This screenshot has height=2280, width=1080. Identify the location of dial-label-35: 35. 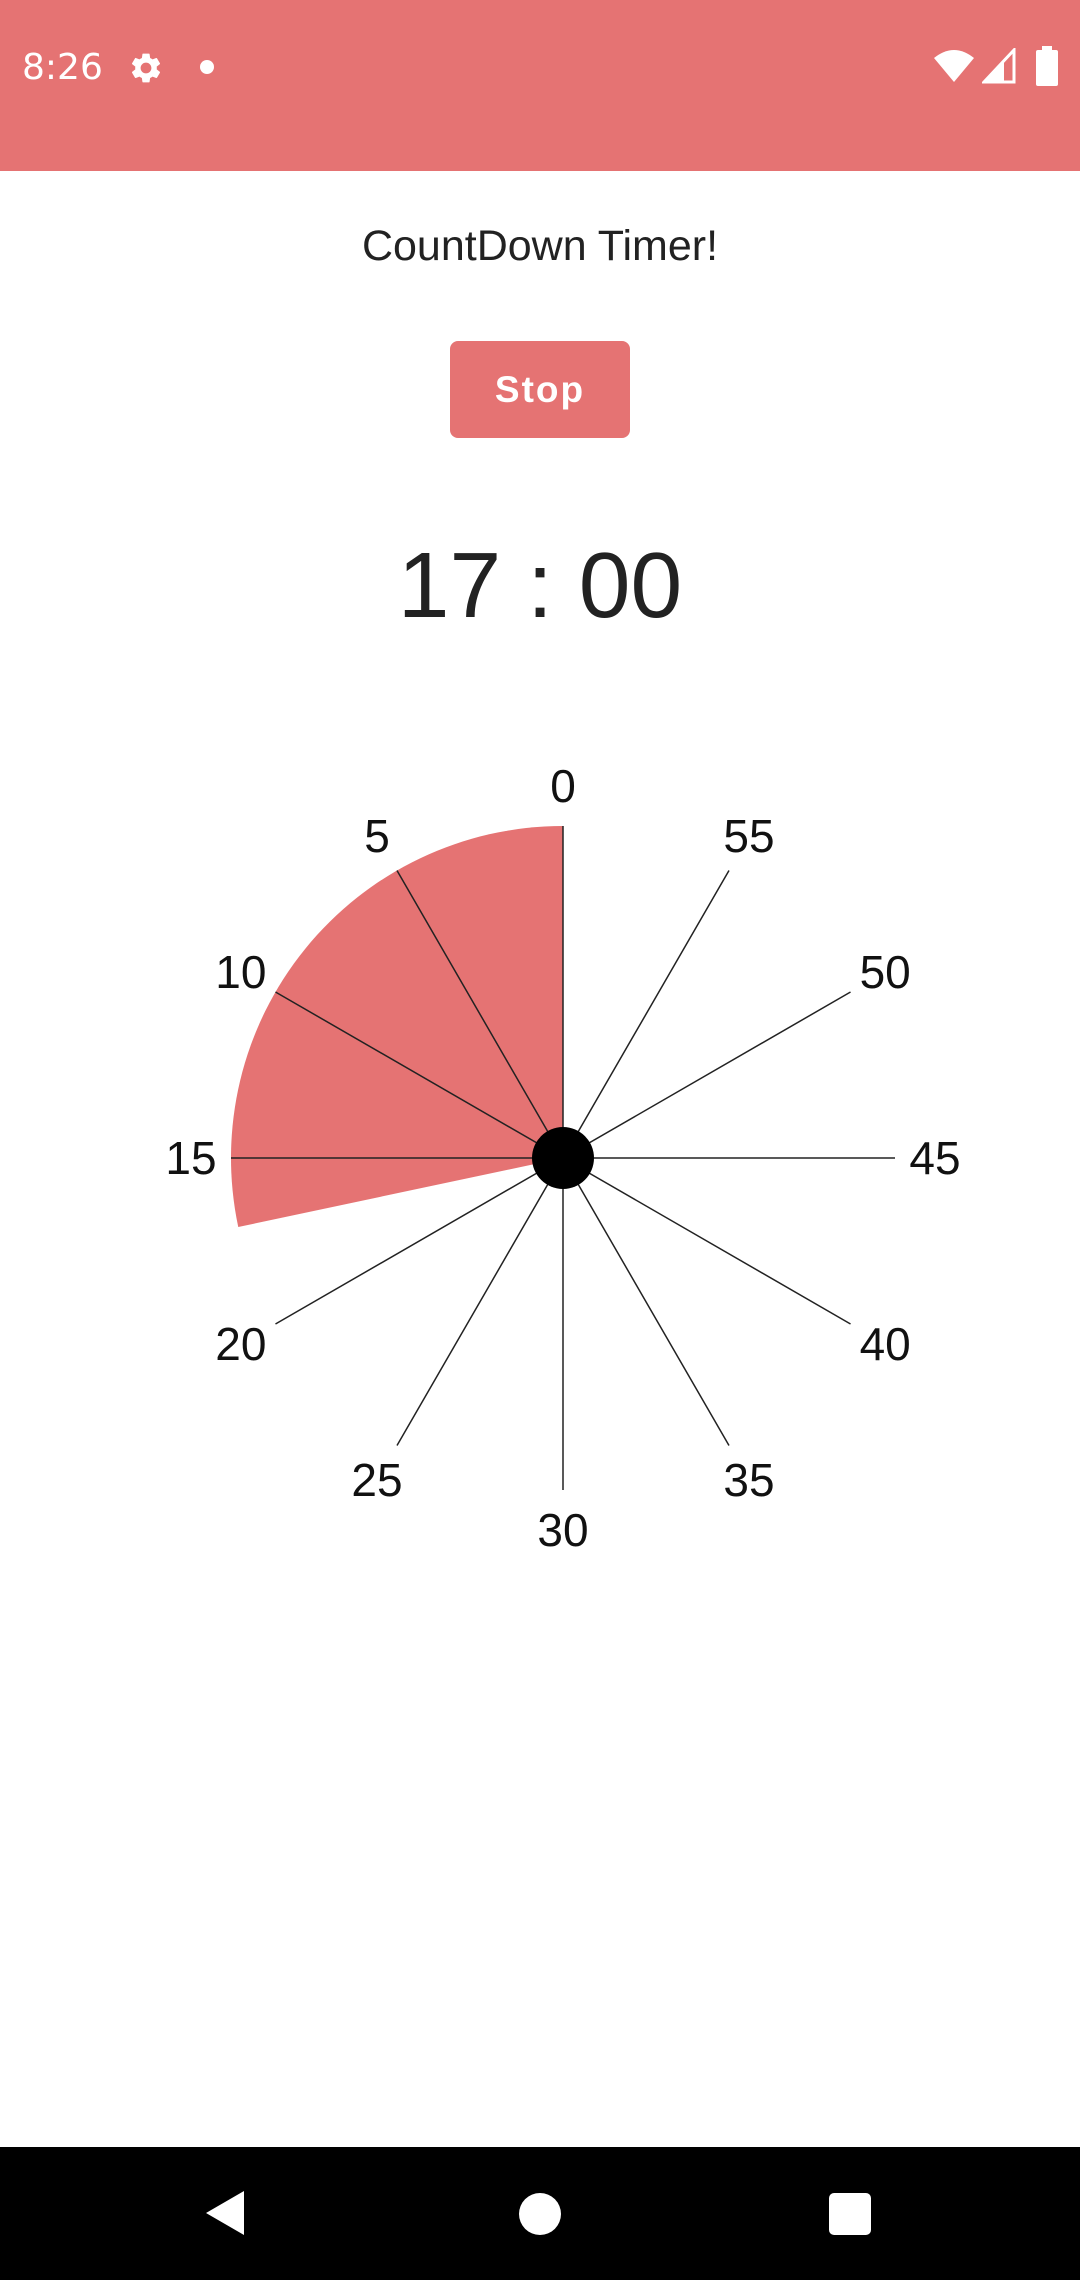
(748, 1480).